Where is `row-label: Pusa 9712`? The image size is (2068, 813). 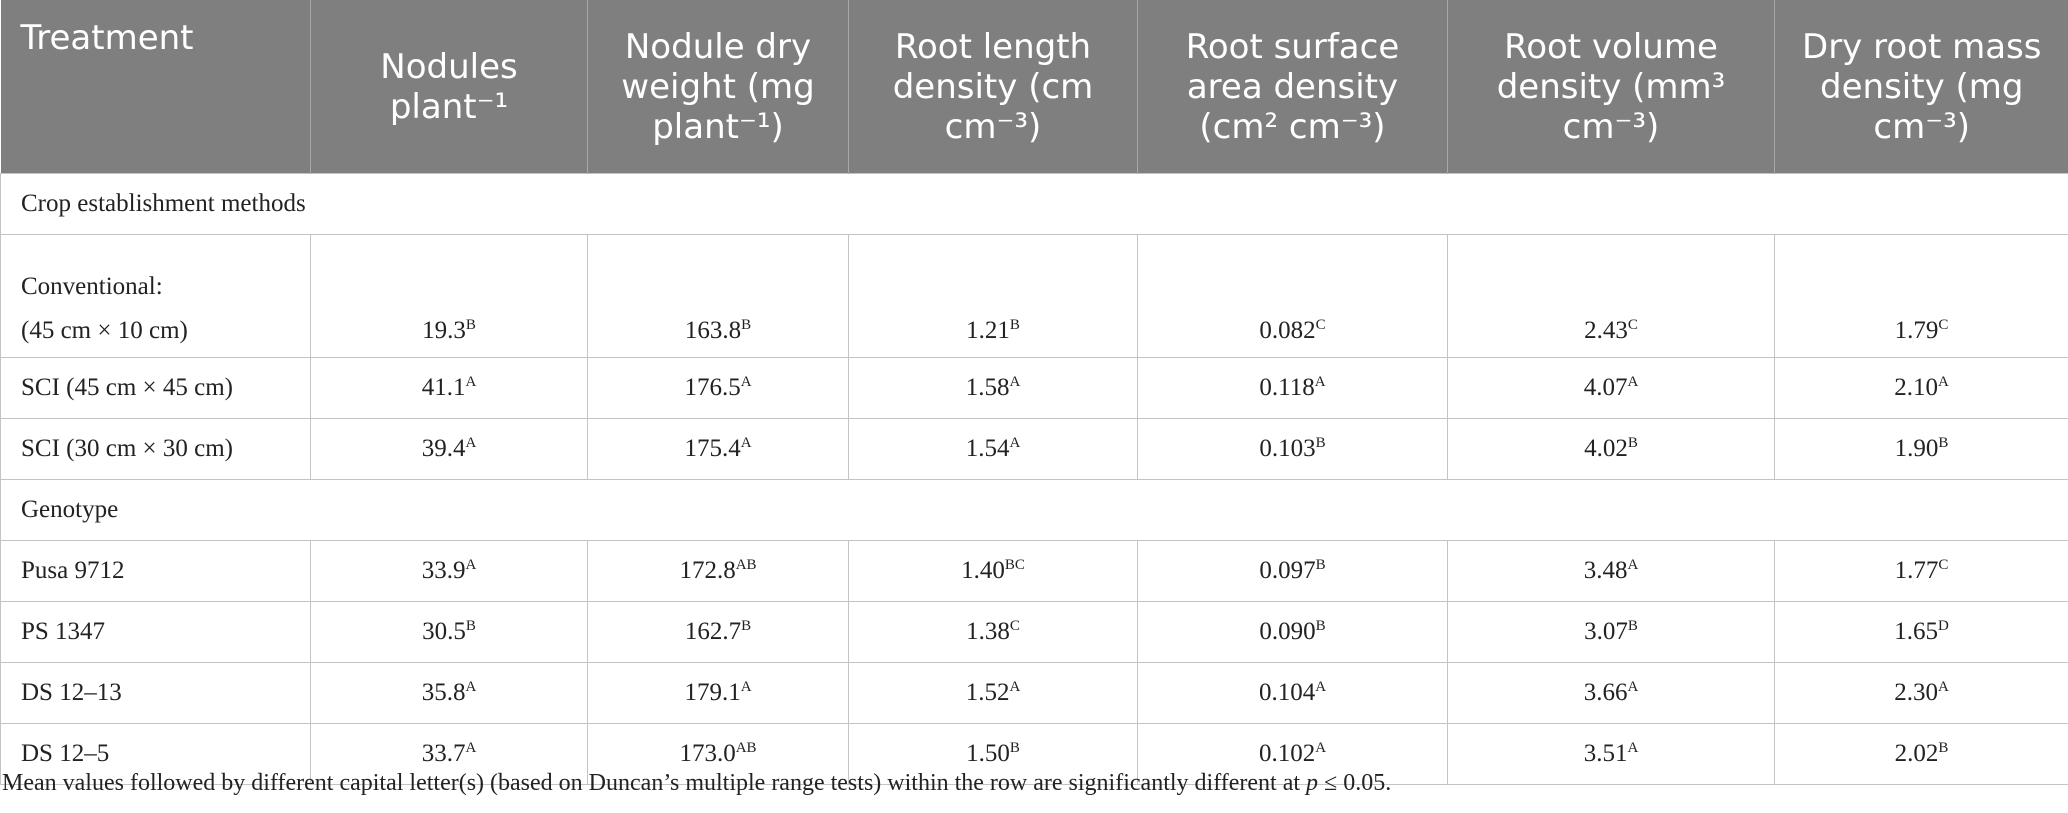 row-label: Pusa 9712 is located at coordinates (155, 571).